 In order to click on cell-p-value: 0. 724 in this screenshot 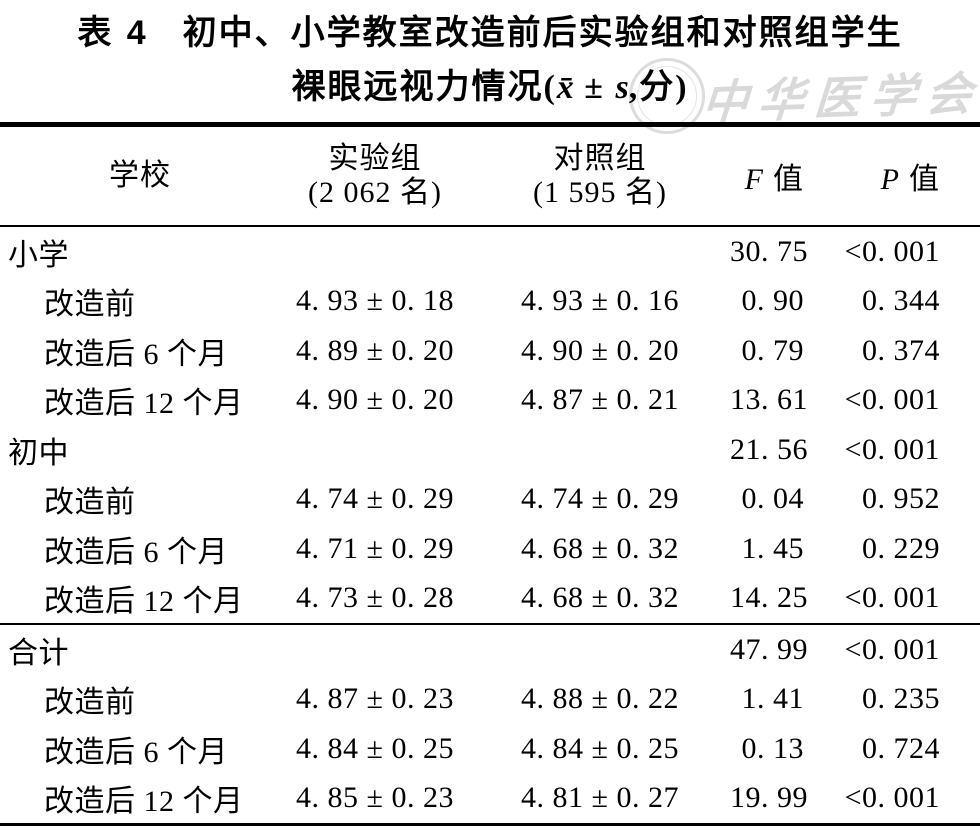, I will do `click(901, 748)`.